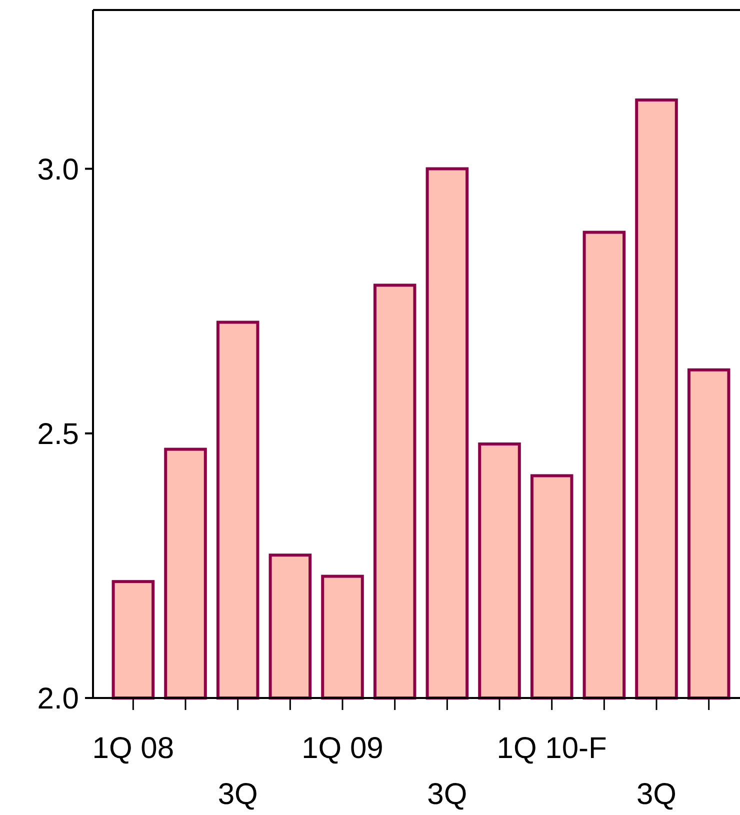 This screenshot has width=740, height=815. Describe the element at coordinates (343, 748) in the screenshot. I see `x-tick-label: 1Q 09` at that location.